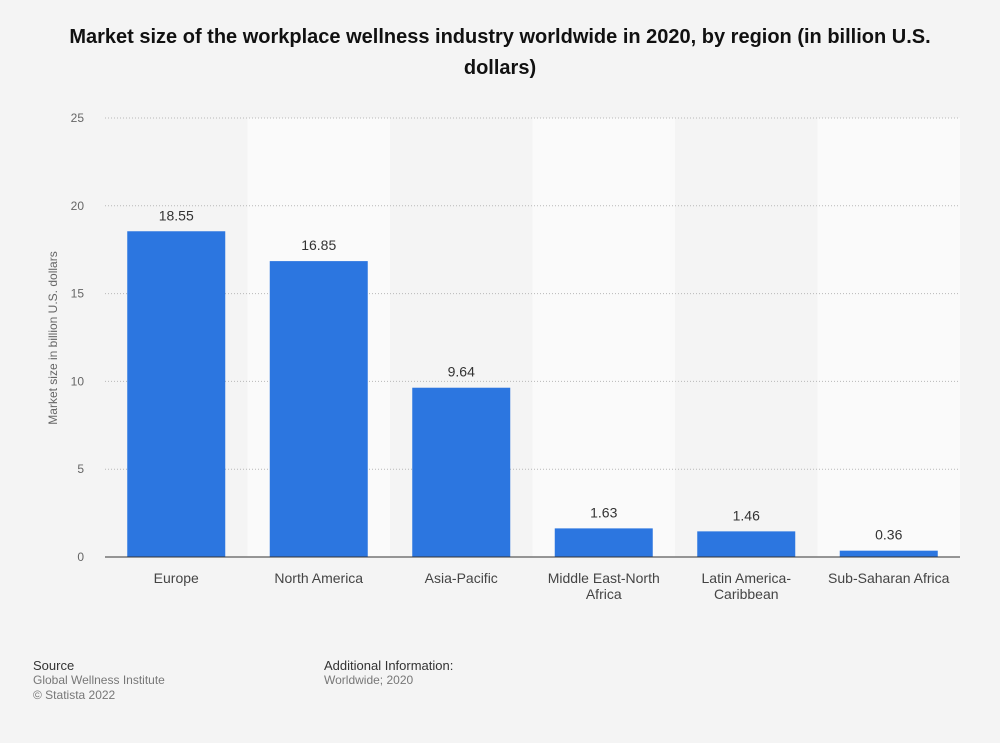 The height and width of the screenshot is (743, 1000). I want to click on data-label: 1.46, so click(746, 515).